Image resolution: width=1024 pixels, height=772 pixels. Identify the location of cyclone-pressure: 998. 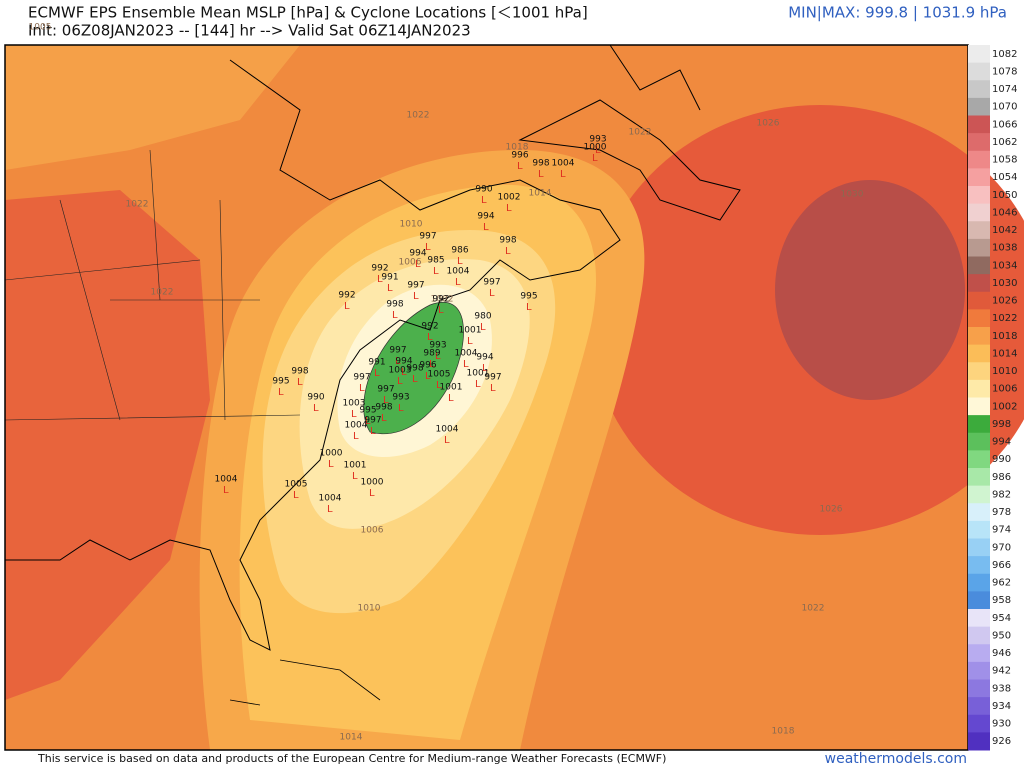
(507, 241).